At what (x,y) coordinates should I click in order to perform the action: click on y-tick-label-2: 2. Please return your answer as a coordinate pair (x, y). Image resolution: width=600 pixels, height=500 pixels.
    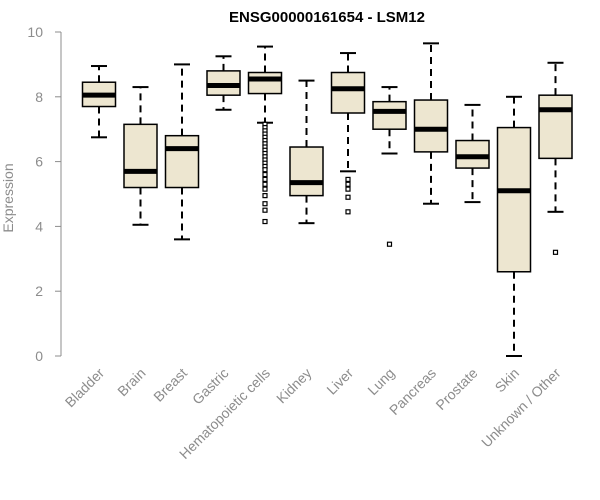
    Looking at the image, I should click on (39, 291).